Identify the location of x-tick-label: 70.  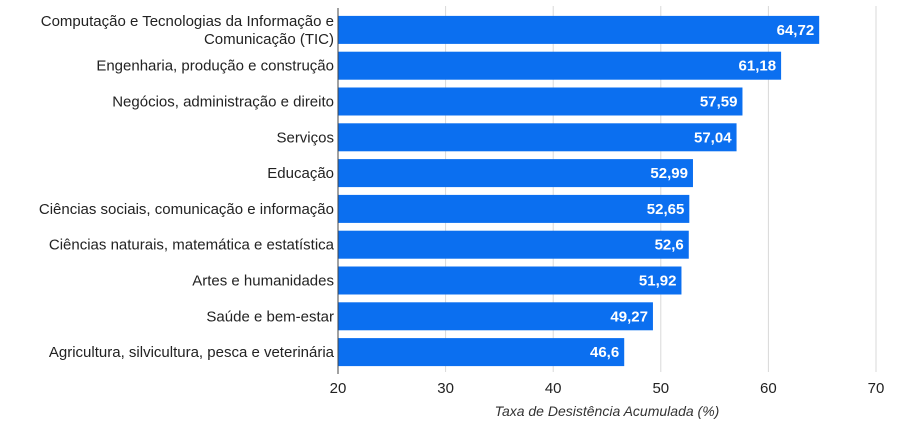
(876, 388).